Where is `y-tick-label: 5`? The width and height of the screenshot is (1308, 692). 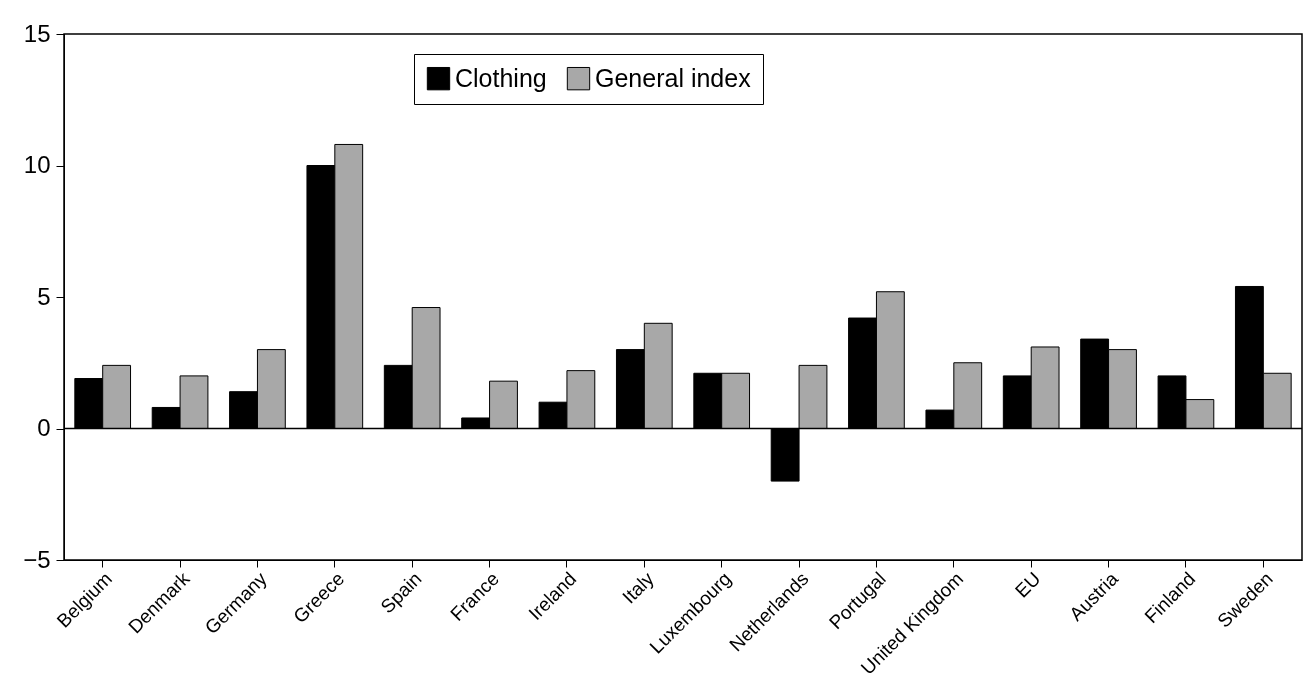
y-tick-label: 5 is located at coordinates (44, 296).